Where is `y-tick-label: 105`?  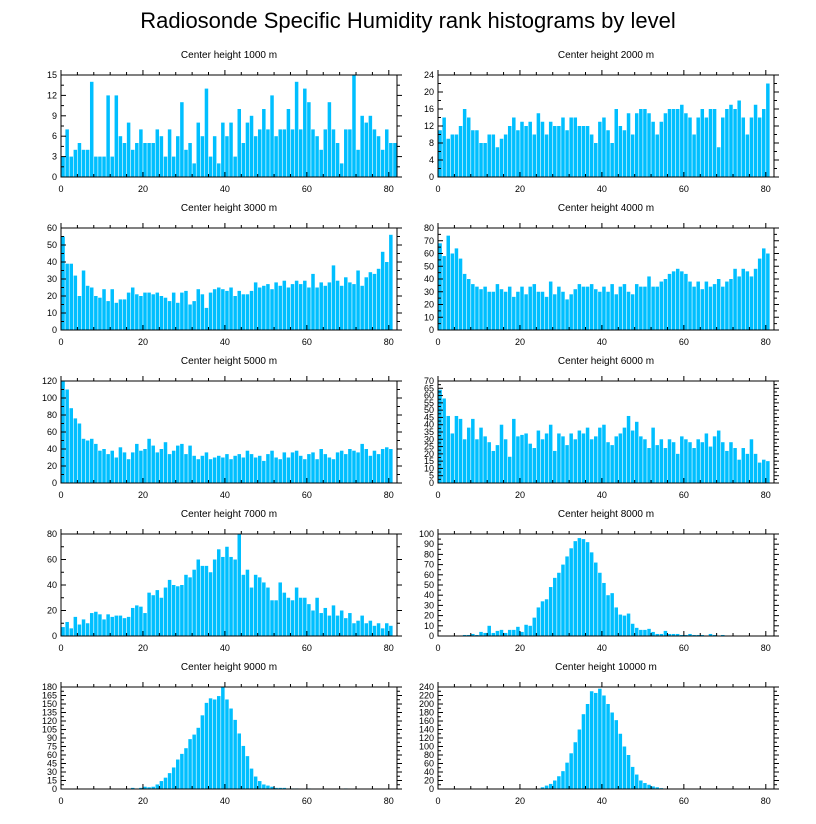 y-tick-label: 105 is located at coordinates (49, 730).